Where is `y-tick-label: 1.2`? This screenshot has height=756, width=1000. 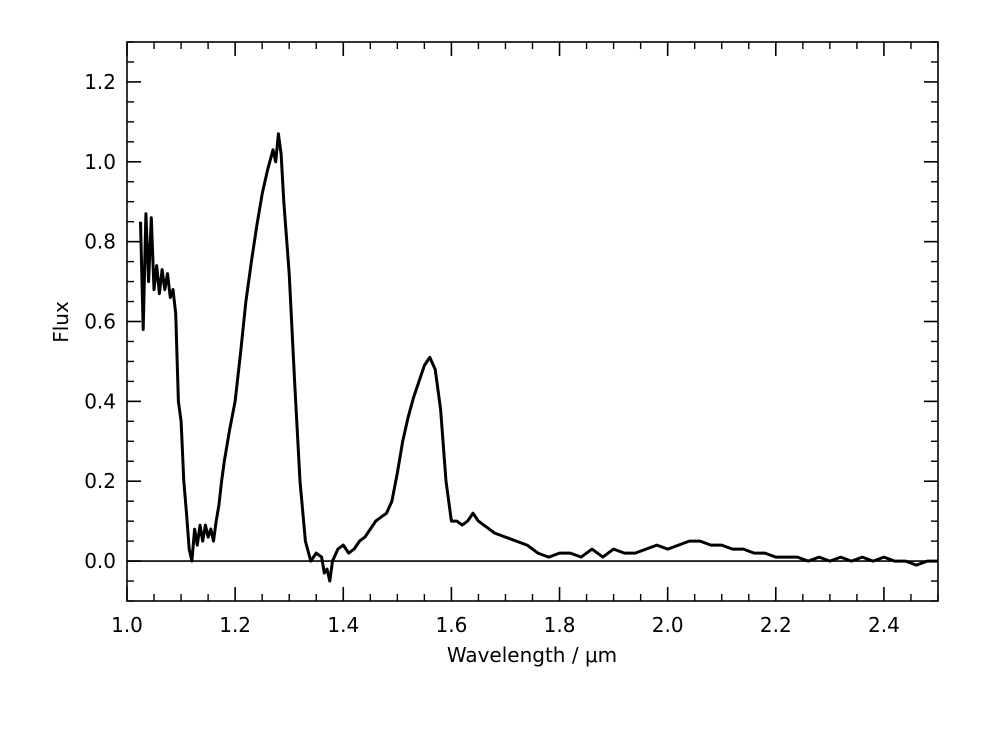 y-tick-label: 1.2 is located at coordinates (100, 82).